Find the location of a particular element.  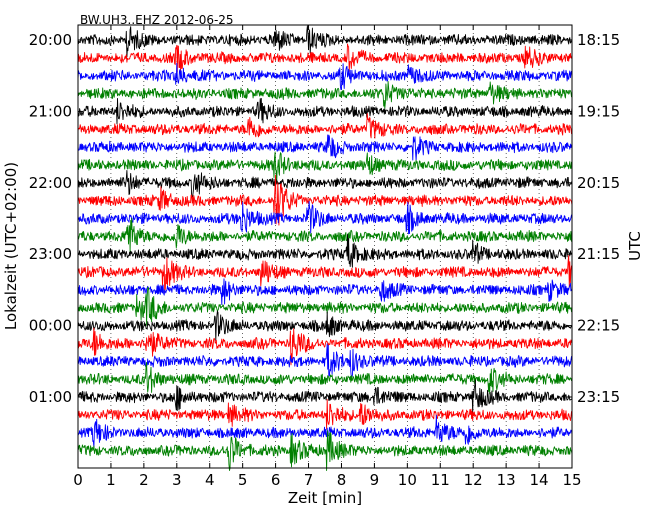

y-tick-label-left: 00:00 is located at coordinates (50, 326).